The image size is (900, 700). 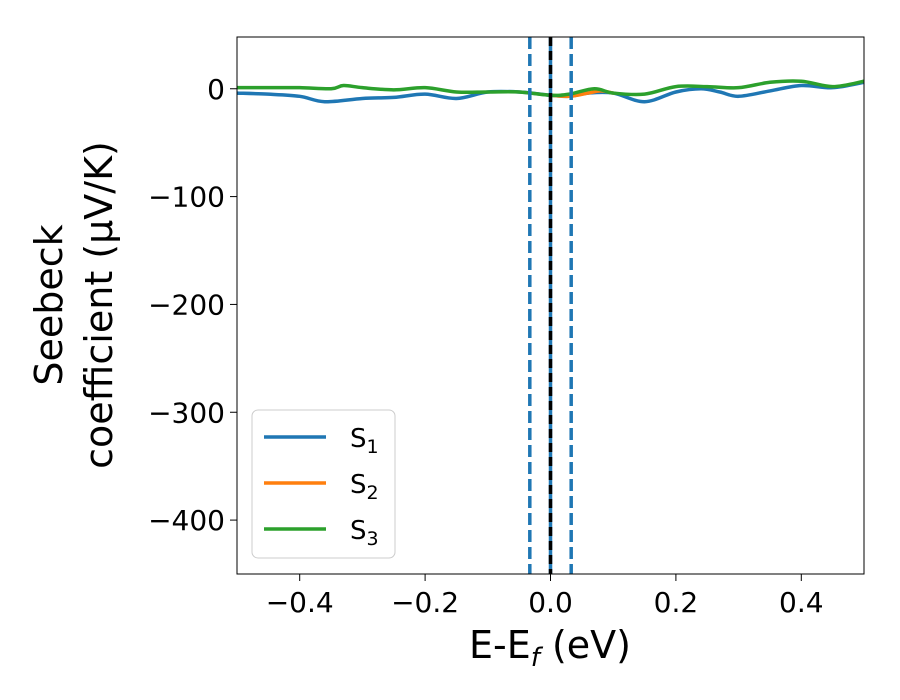 What do you see at coordinates (186, 304) in the screenshot?
I see `y-tick-label: −200` at bounding box center [186, 304].